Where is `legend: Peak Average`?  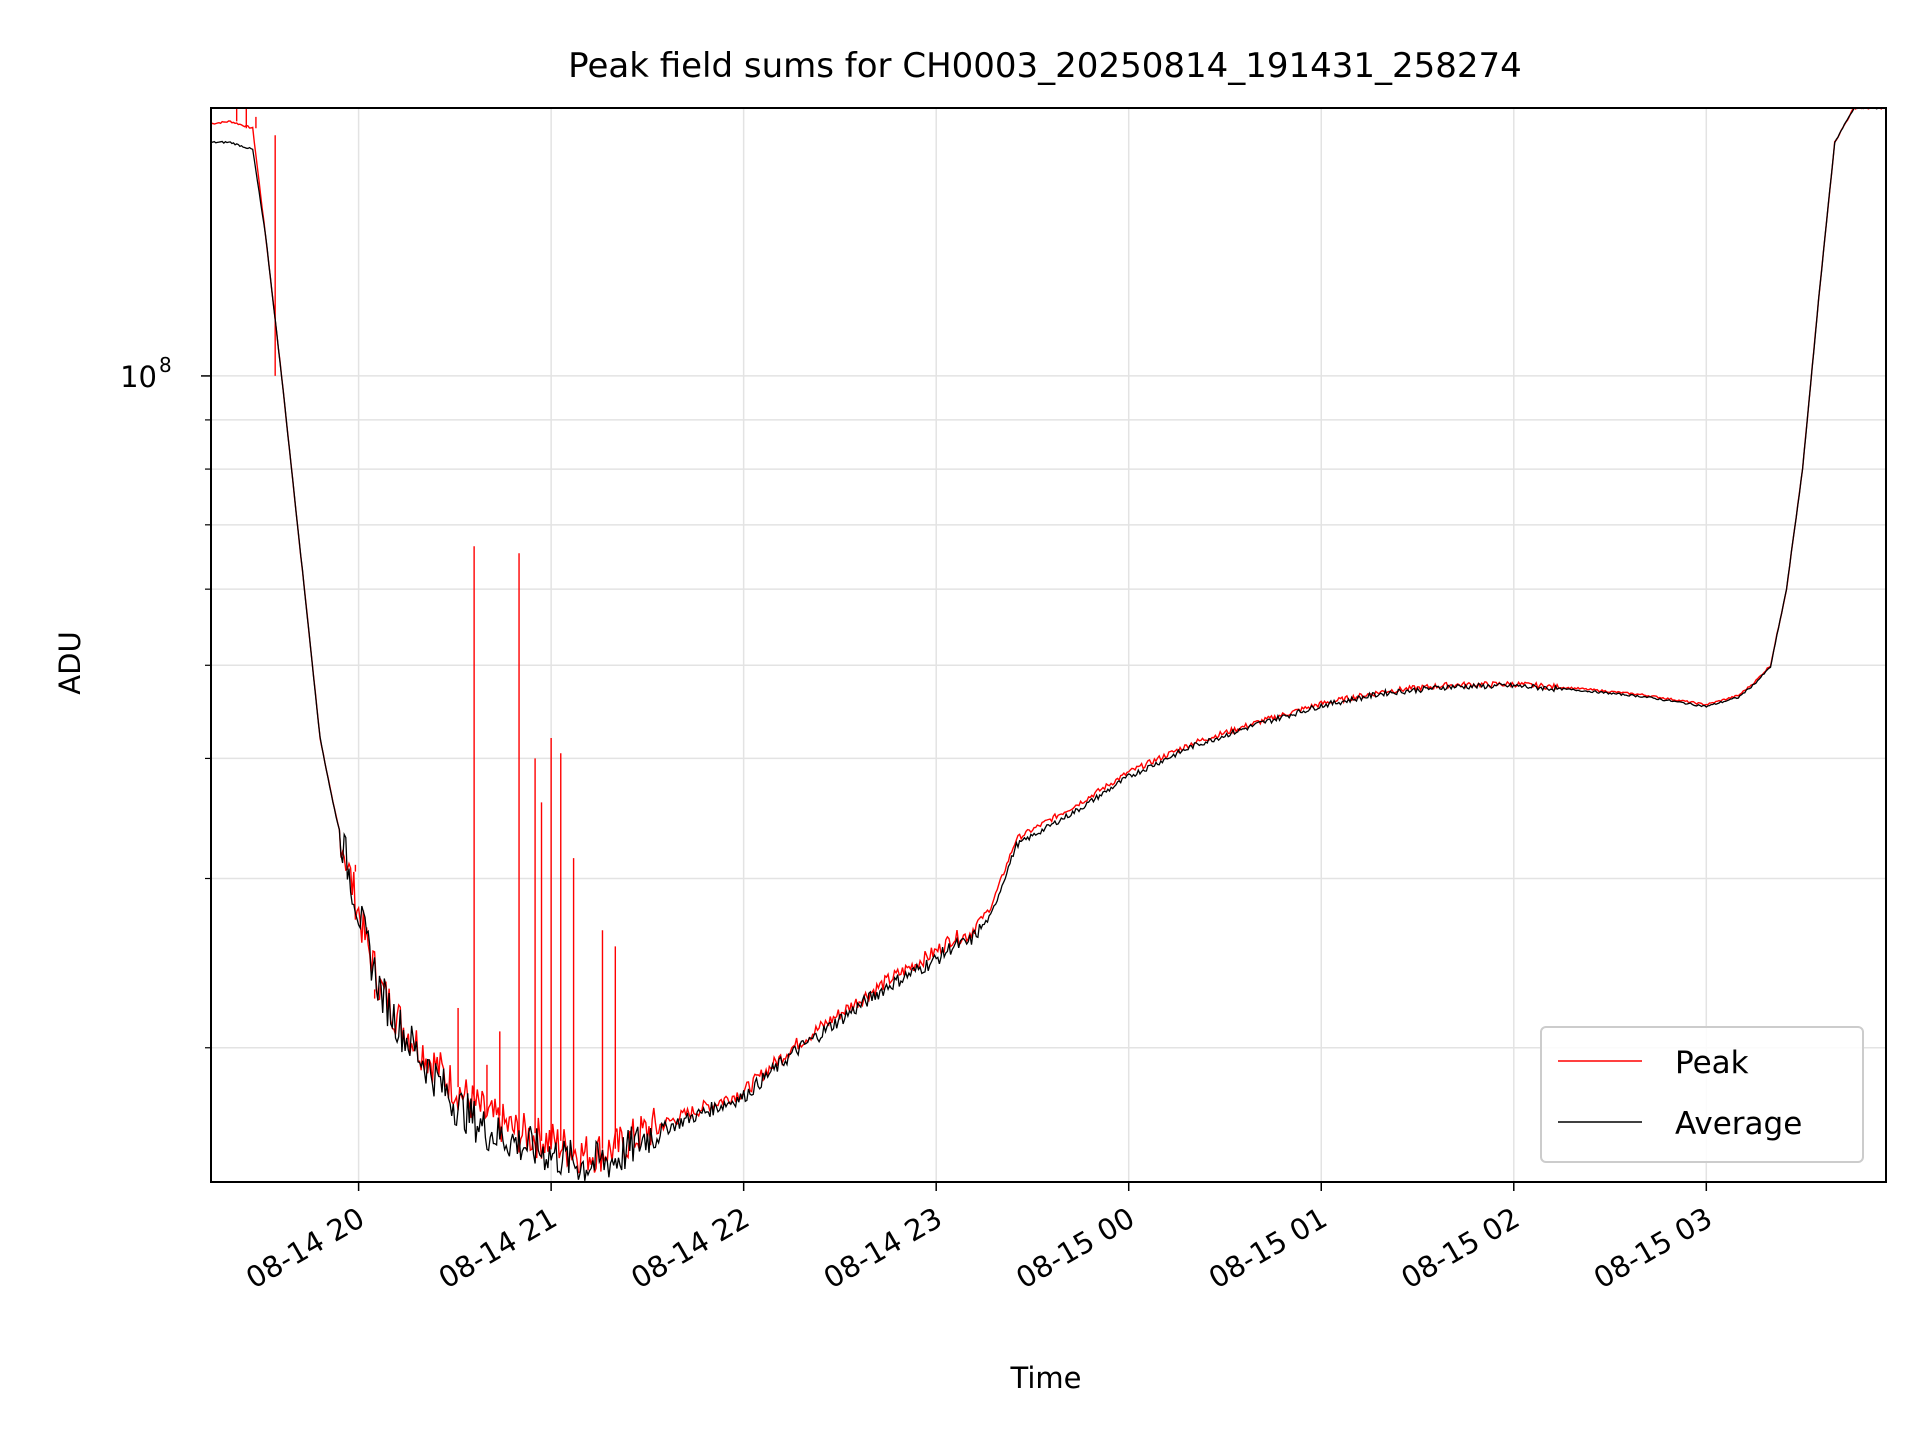
legend: Peak Average is located at coordinates (1702, 1094).